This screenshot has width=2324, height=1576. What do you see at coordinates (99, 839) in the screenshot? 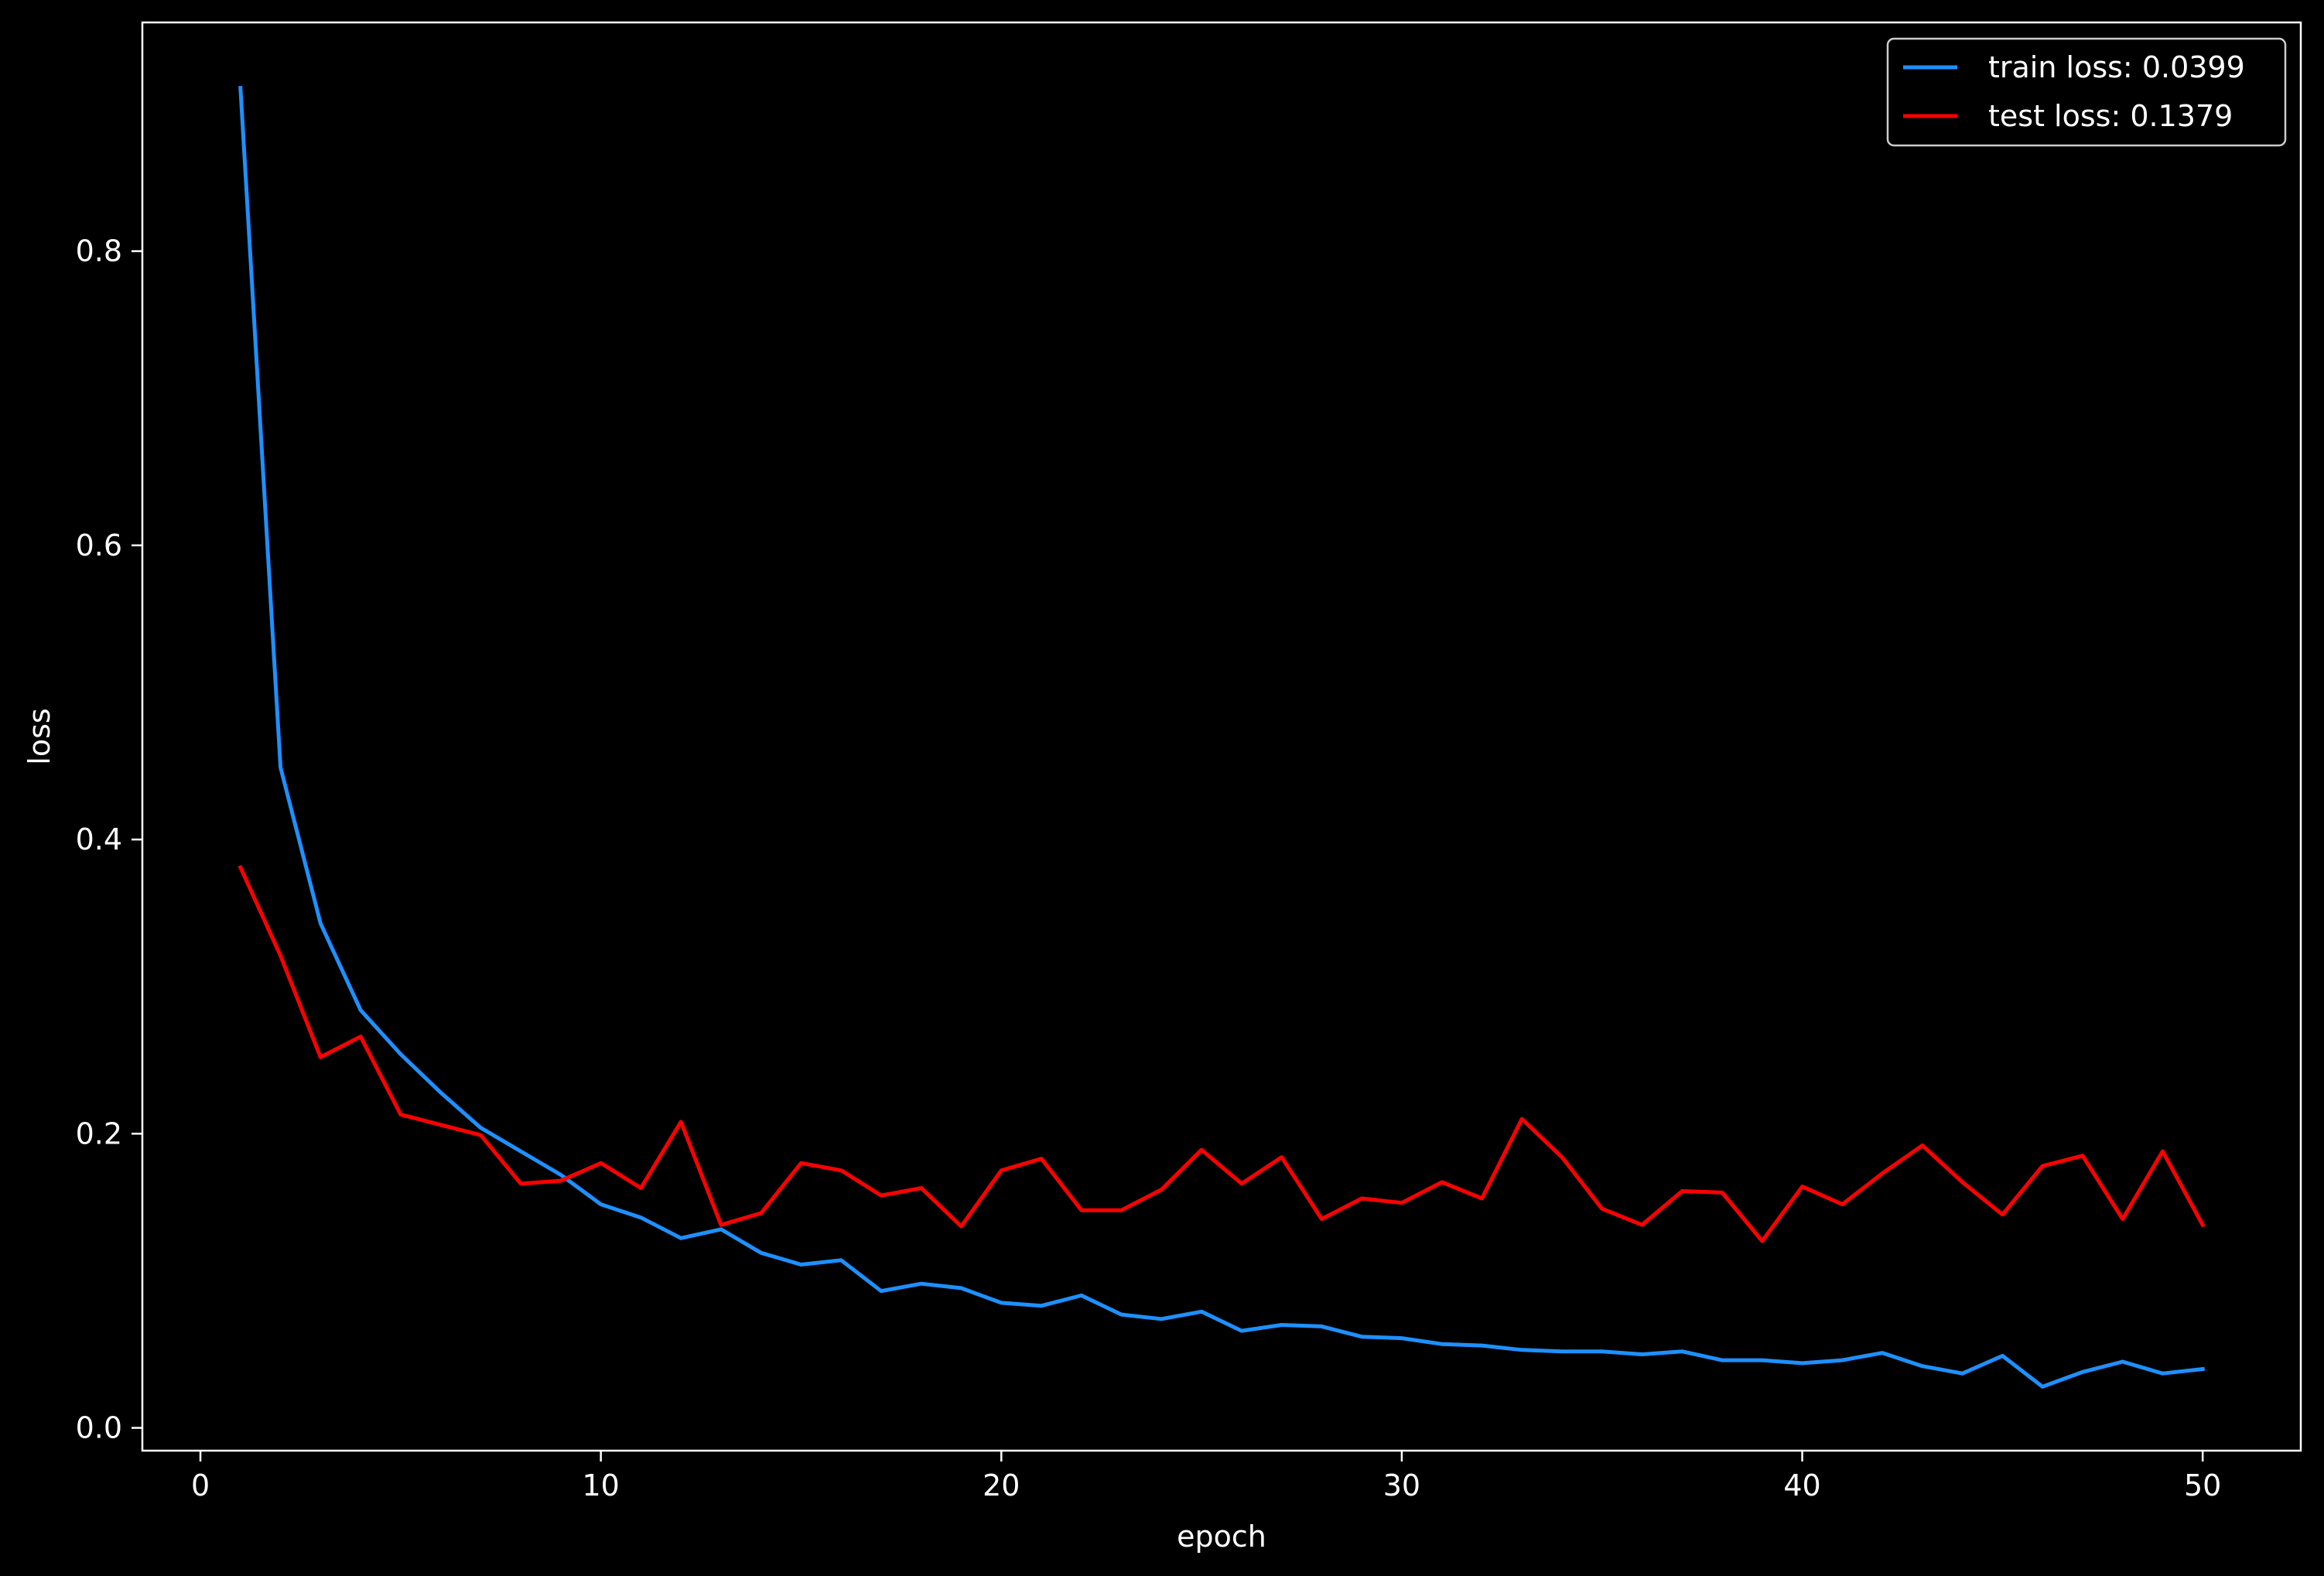
I see `y-tick-label: 0.4` at bounding box center [99, 839].